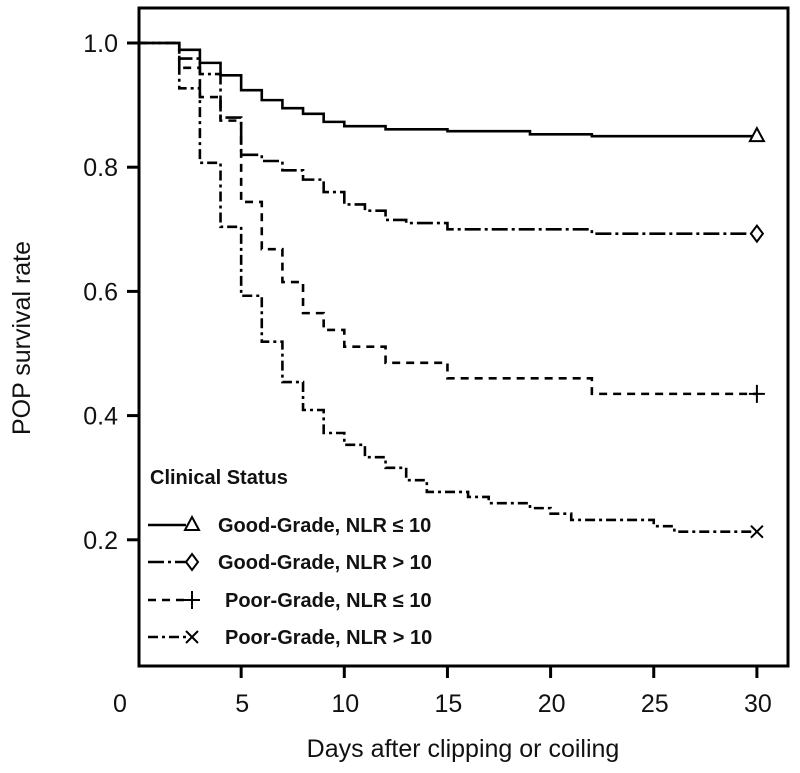 This screenshot has width=800, height=773. Describe the element at coordinates (219, 478) in the screenshot. I see `legend-title: Clinical Status` at that location.